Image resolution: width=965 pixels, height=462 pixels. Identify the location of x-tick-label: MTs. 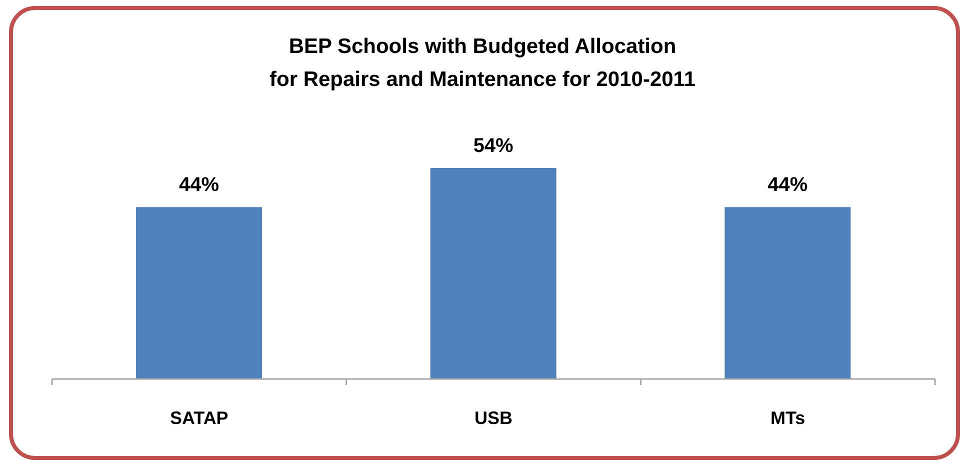
(788, 418).